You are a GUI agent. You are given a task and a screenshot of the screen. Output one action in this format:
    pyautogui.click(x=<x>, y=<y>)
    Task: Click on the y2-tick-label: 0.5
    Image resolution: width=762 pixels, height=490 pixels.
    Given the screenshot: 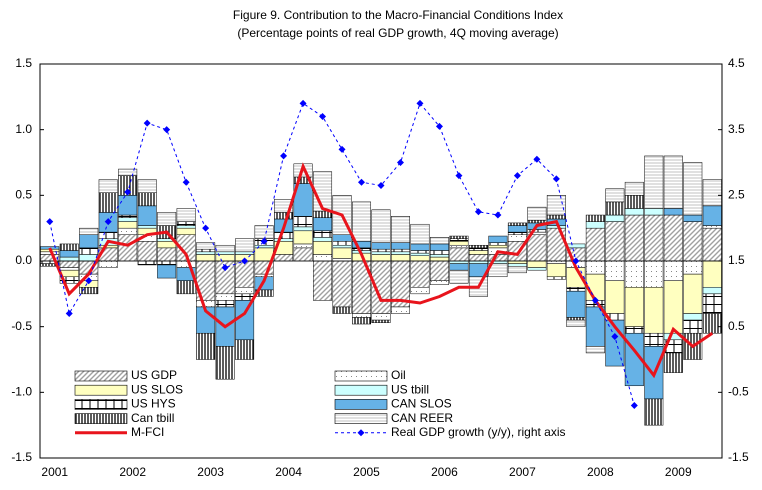 What is the action you would take?
    pyautogui.click(x=736, y=326)
    